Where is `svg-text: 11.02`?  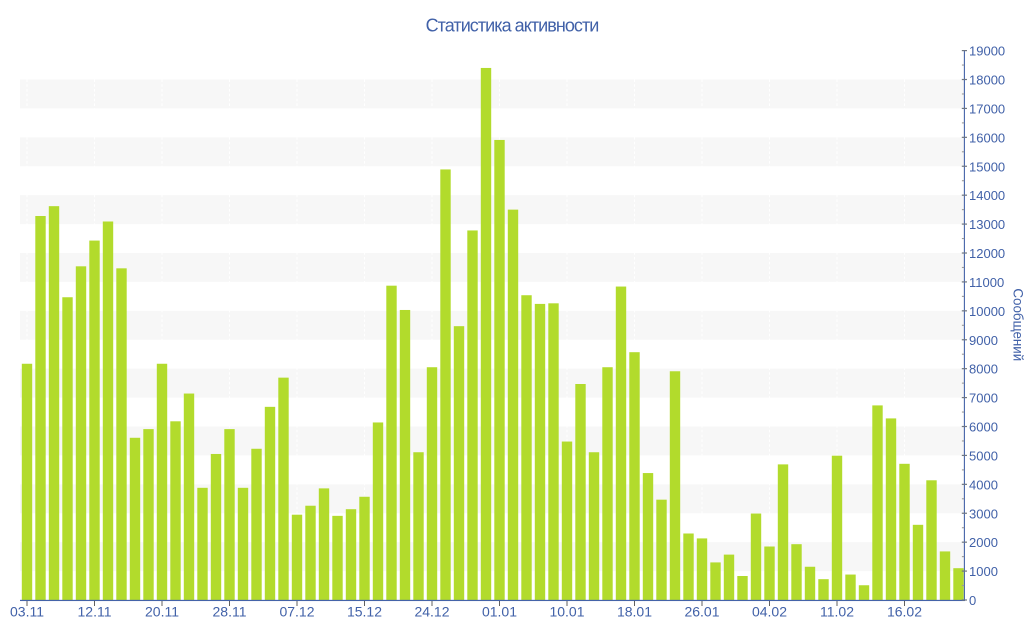 svg-text: 11.02 is located at coordinates (837, 611).